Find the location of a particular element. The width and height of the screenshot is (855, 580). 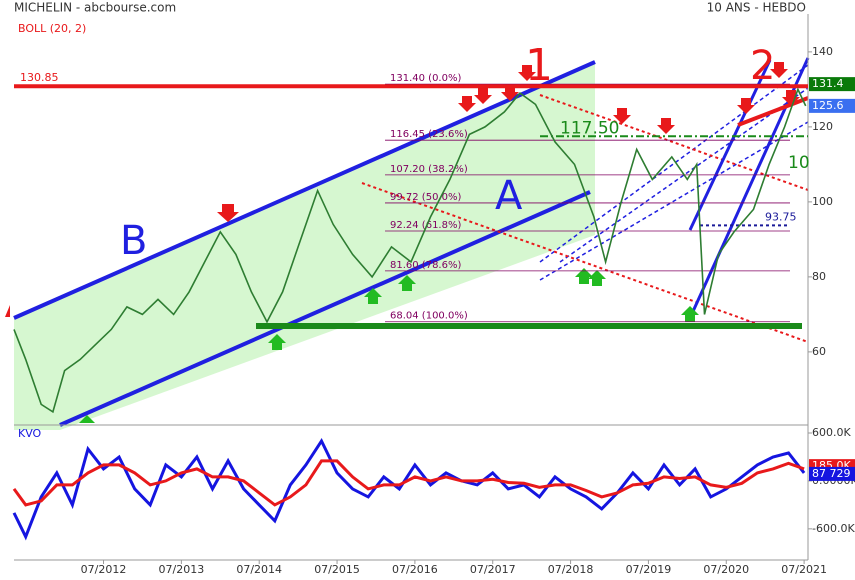

chart-mark: B is located at coordinates (133, 241).